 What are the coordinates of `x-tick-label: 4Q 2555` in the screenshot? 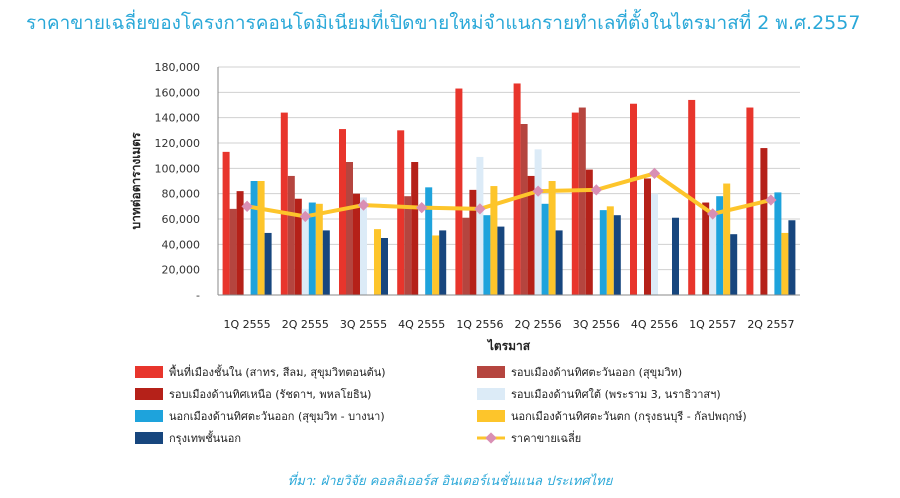 It's located at (421, 324).